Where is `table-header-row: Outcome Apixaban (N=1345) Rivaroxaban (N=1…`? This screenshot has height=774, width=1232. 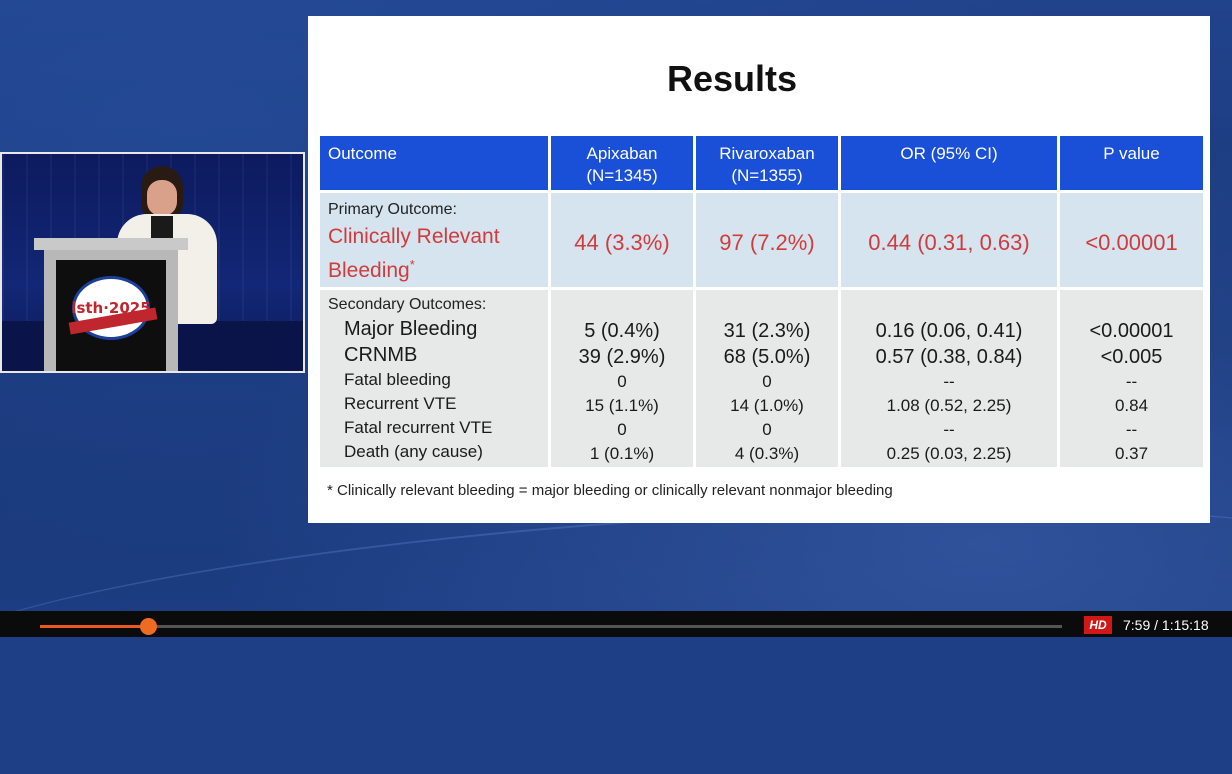
table-header-row: Outcome Apixaban (N=1345) Rivaroxaban (N=1… is located at coordinates (761, 163).